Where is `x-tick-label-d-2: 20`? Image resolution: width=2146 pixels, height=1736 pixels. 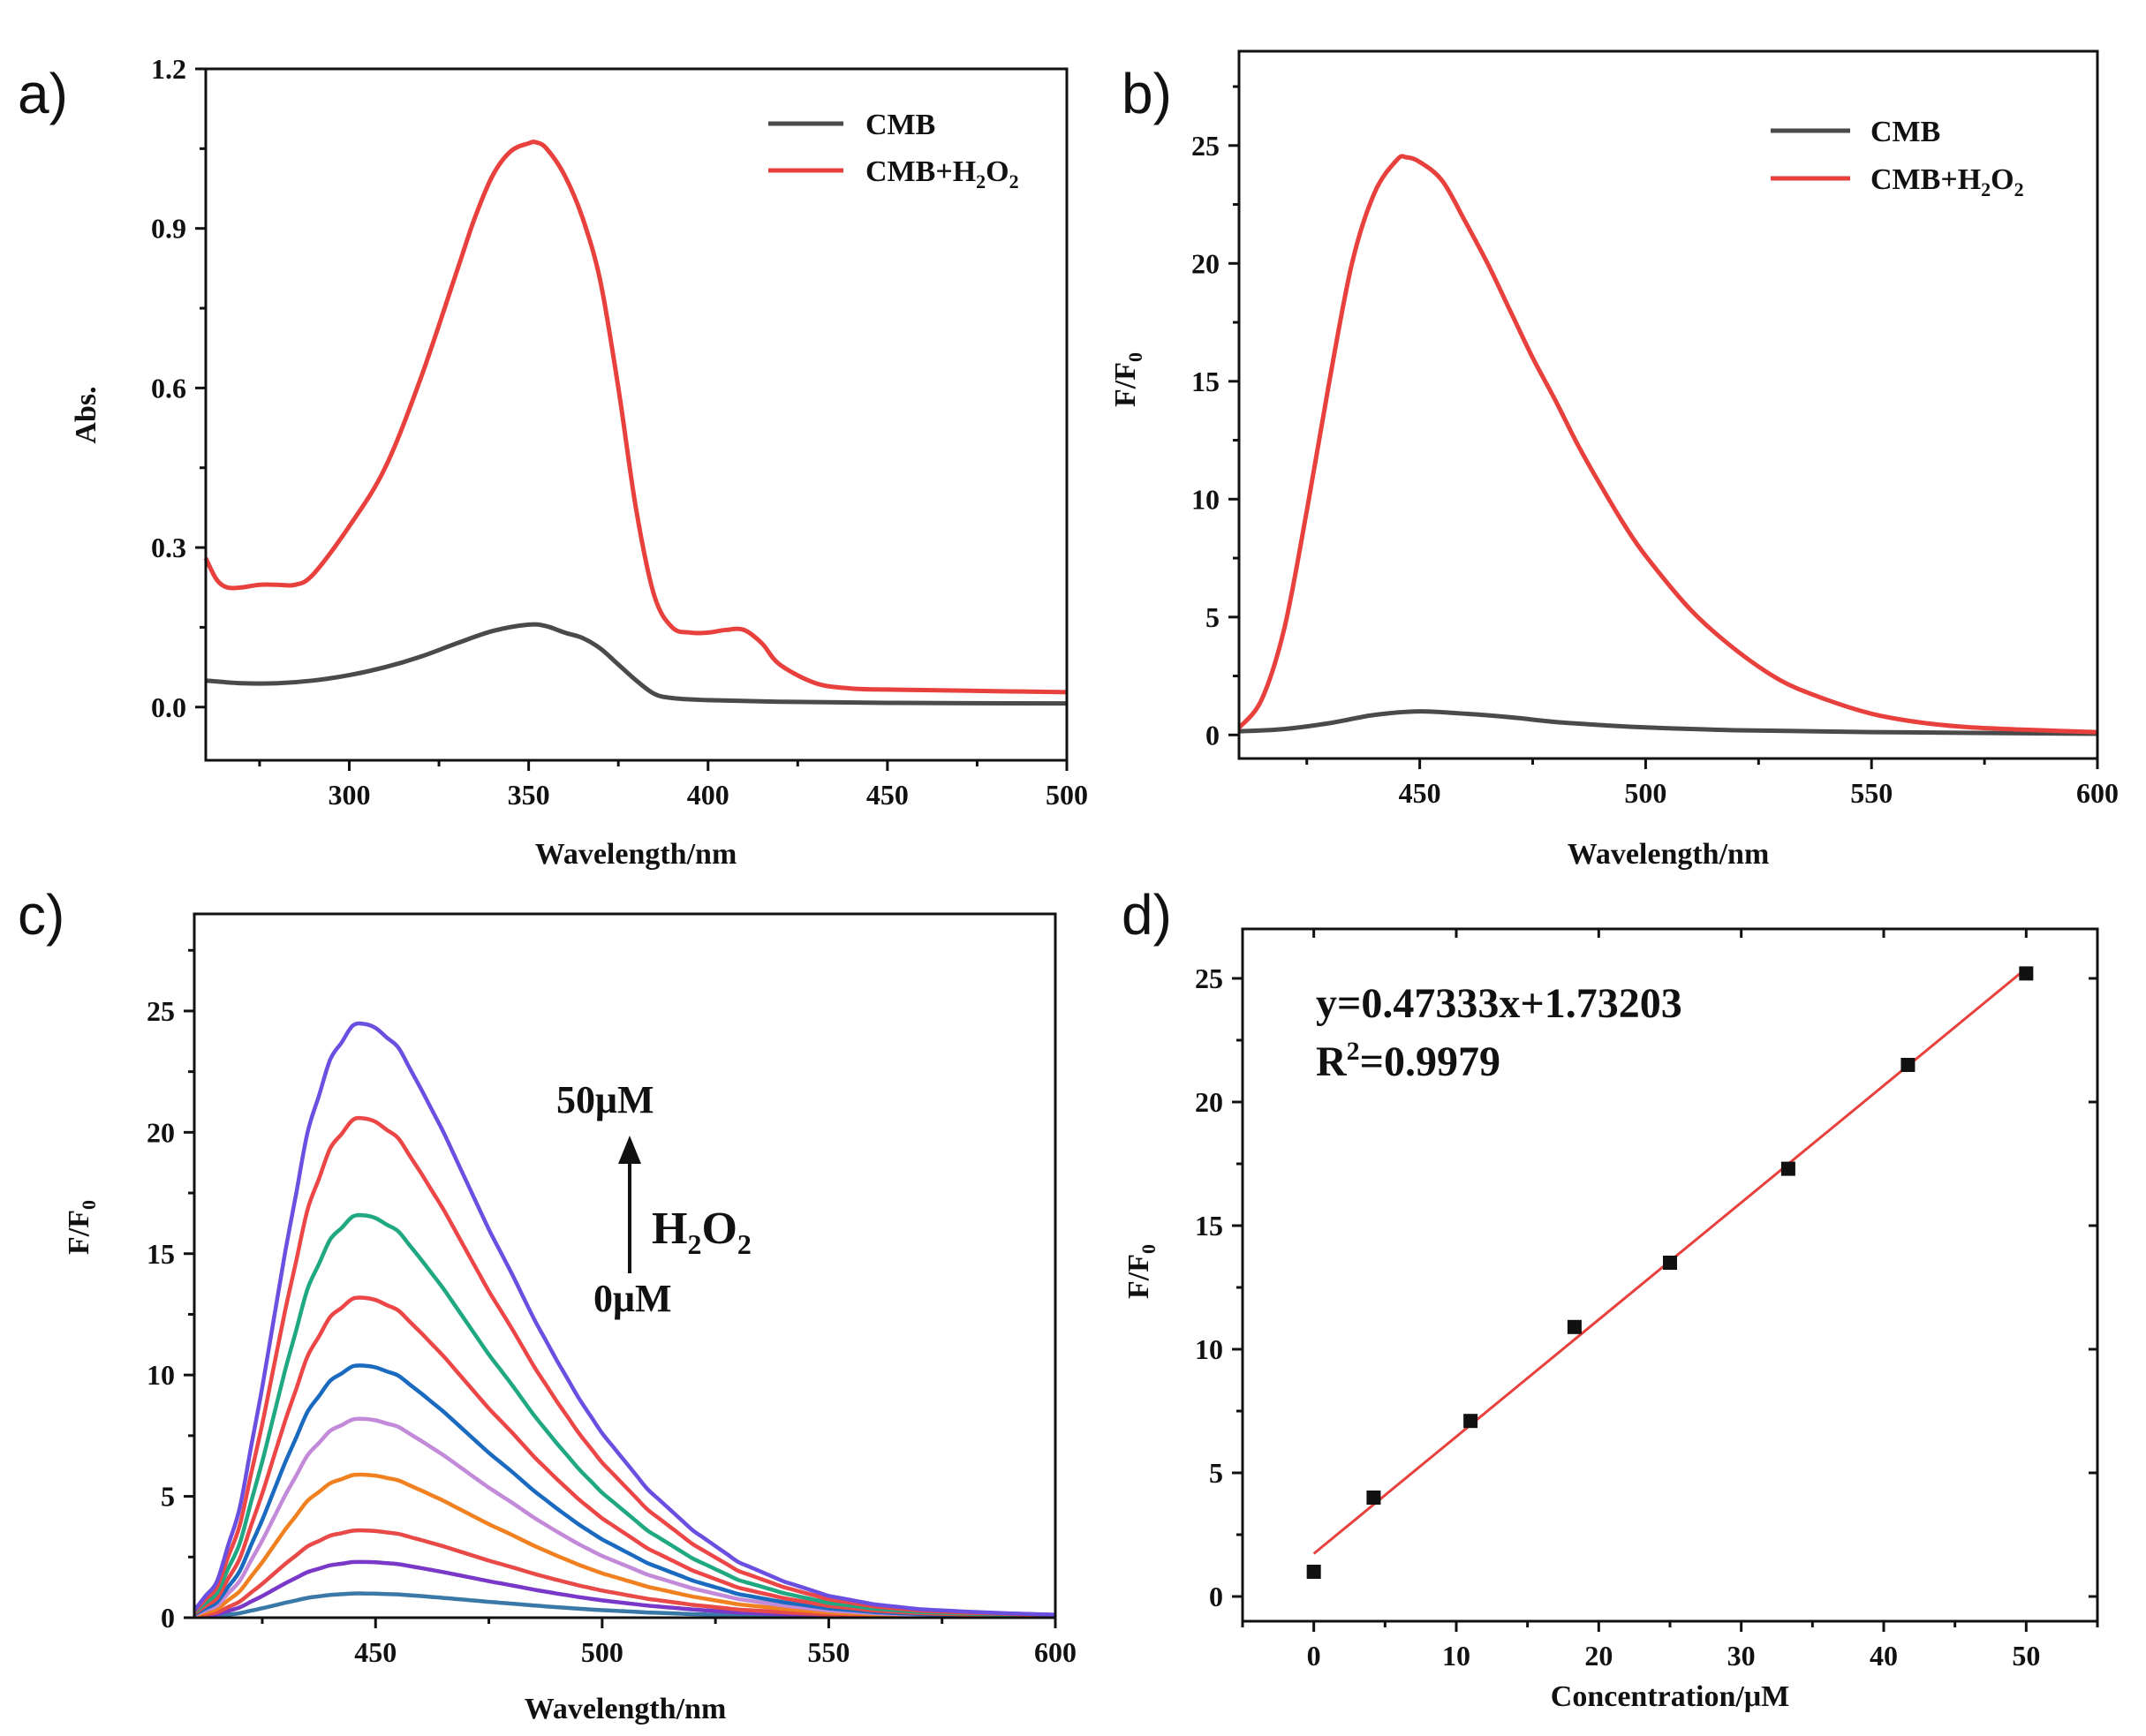
x-tick-label-d-2: 20 is located at coordinates (1598, 1656).